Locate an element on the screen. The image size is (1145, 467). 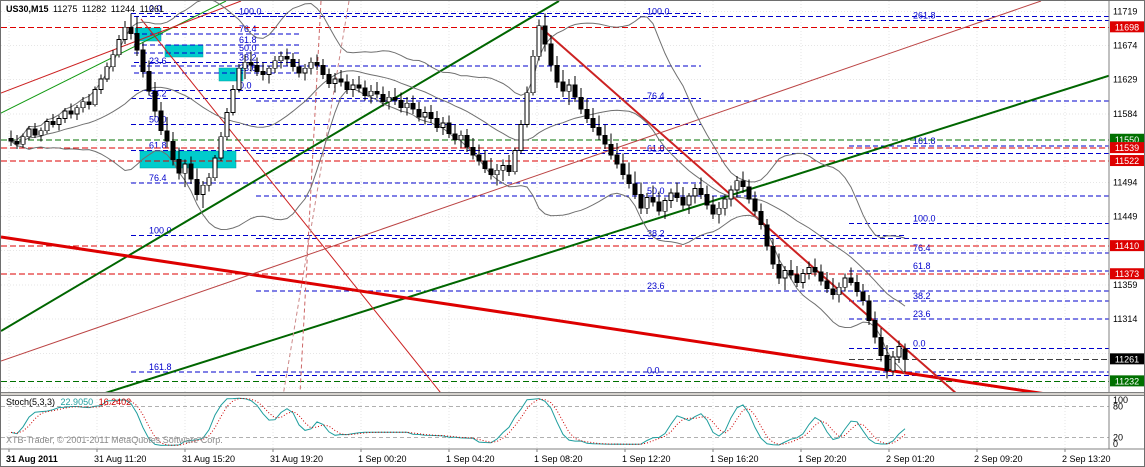
fib-level-label: 76.4 is located at coordinates (922, 248).